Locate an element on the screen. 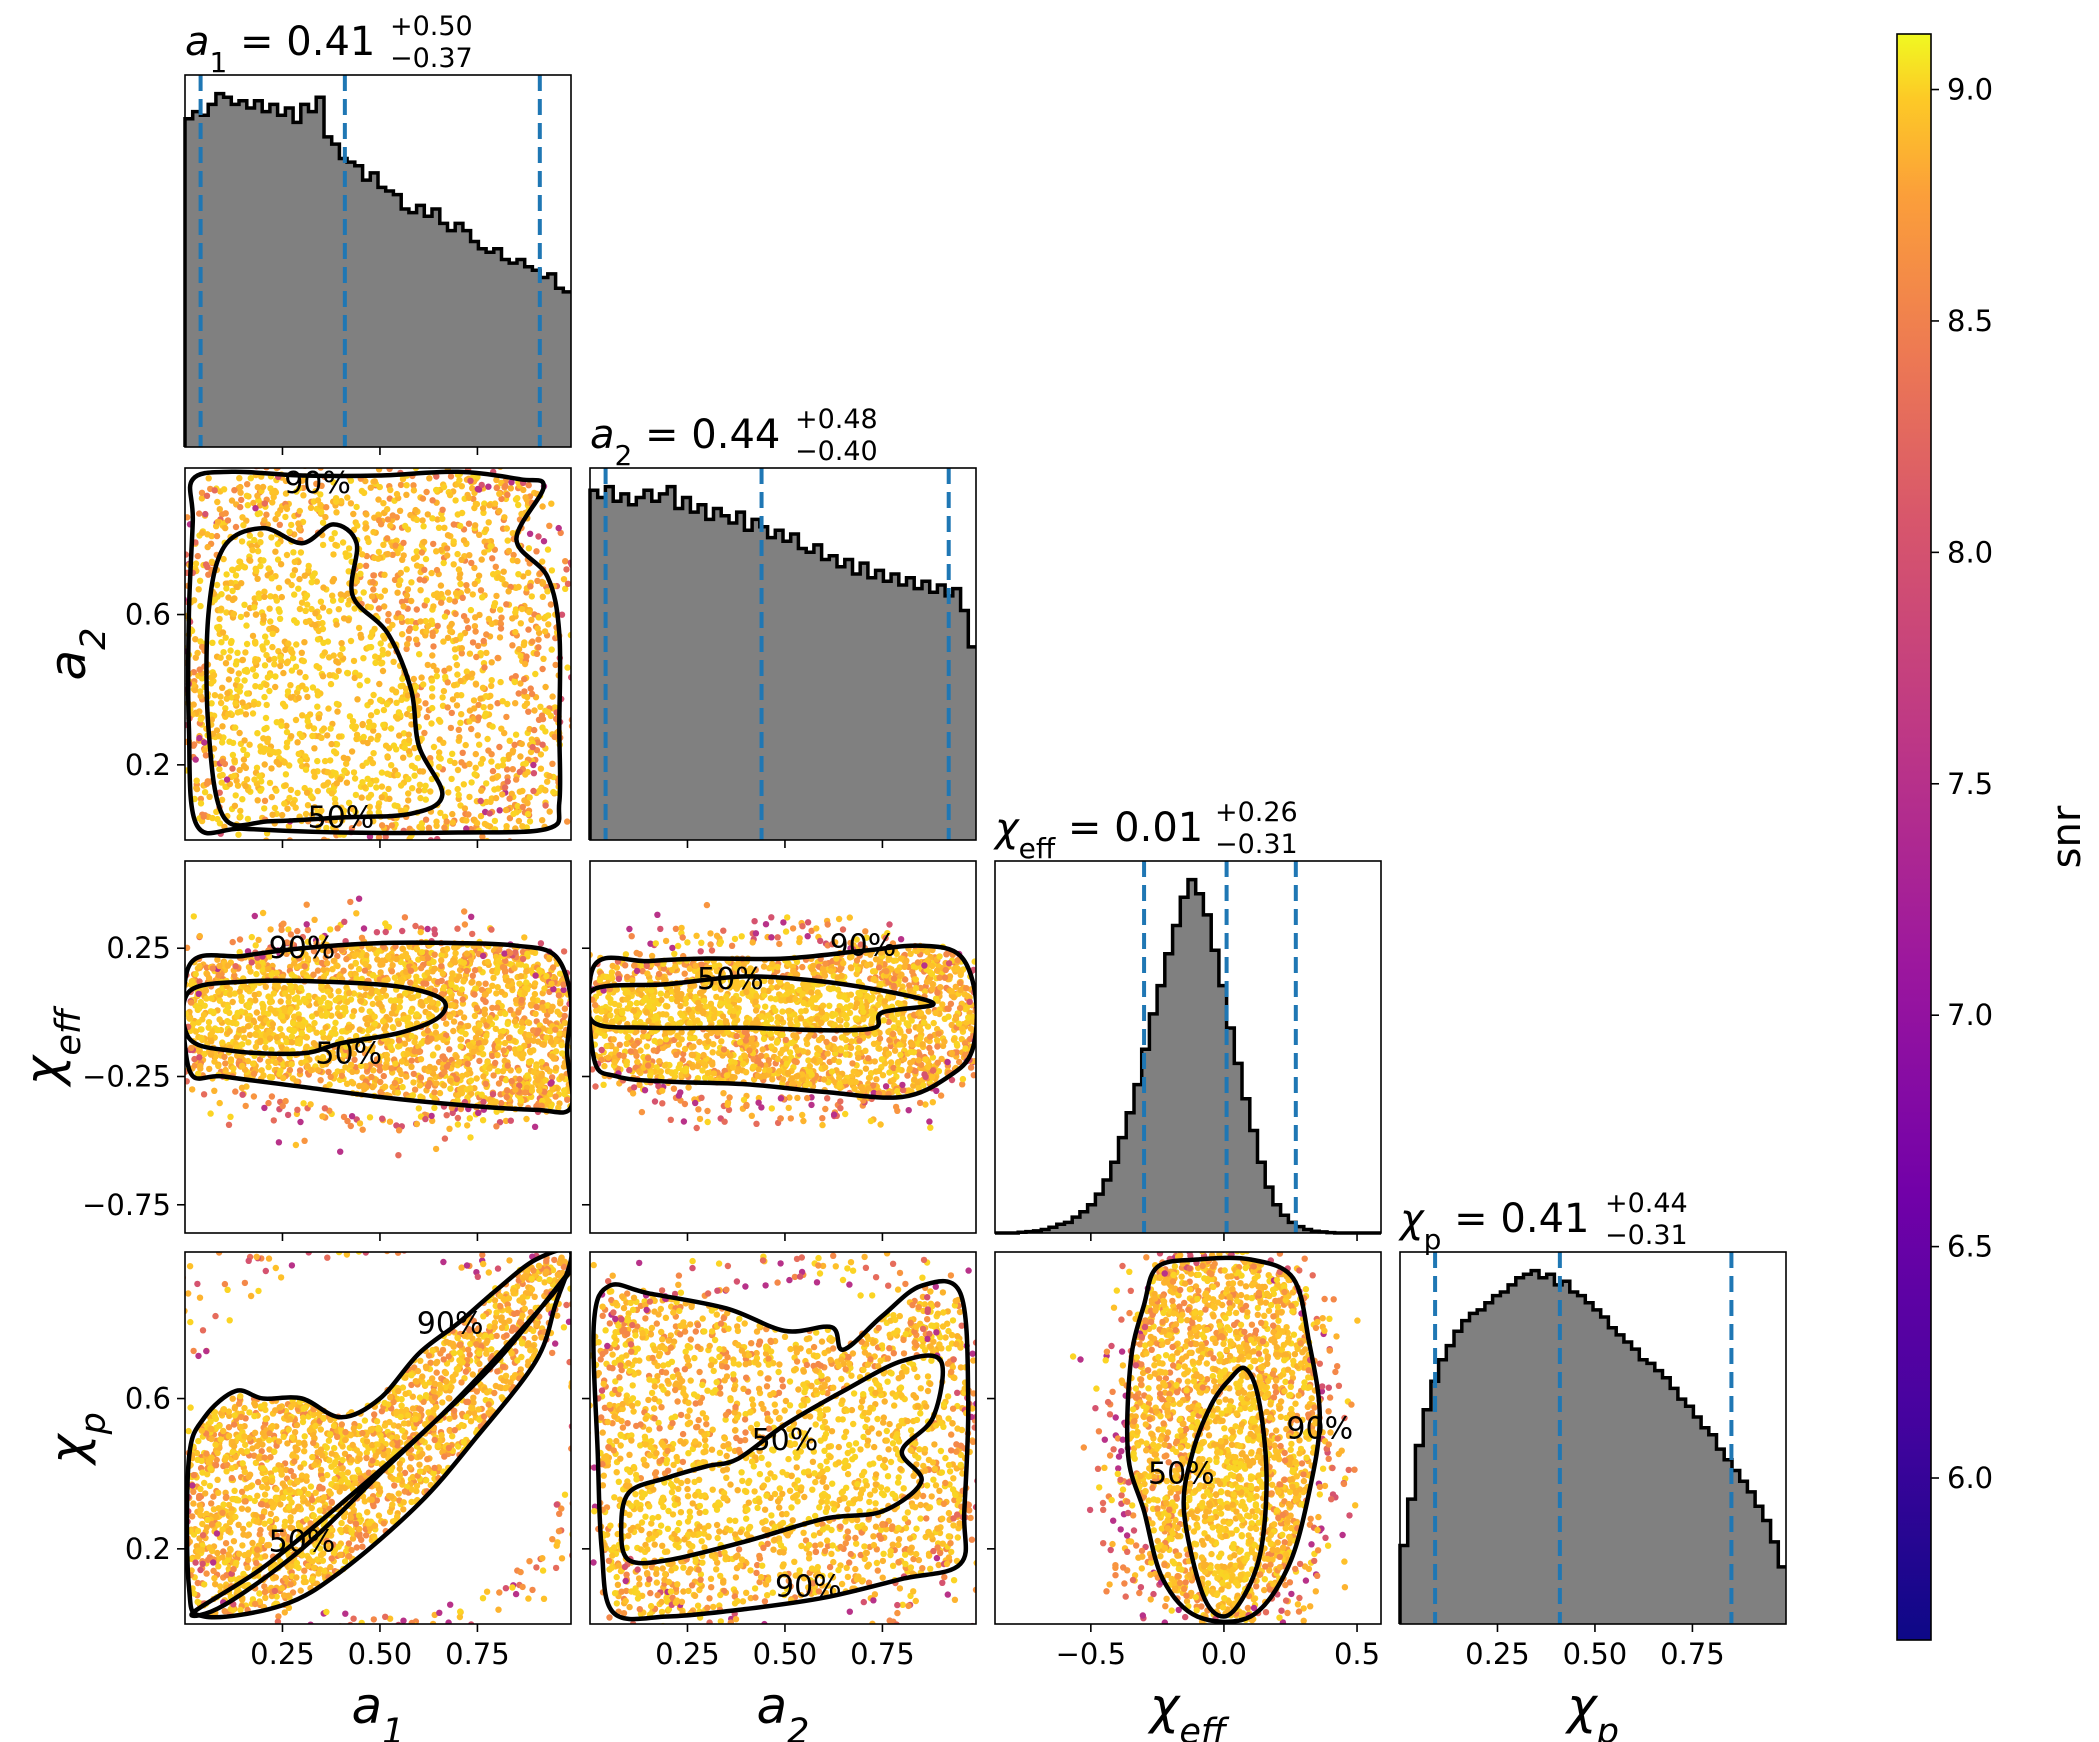 The width and height of the screenshot is (2099, 1742). y-tick-label: 0.2 is located at coordinates (148, 765).